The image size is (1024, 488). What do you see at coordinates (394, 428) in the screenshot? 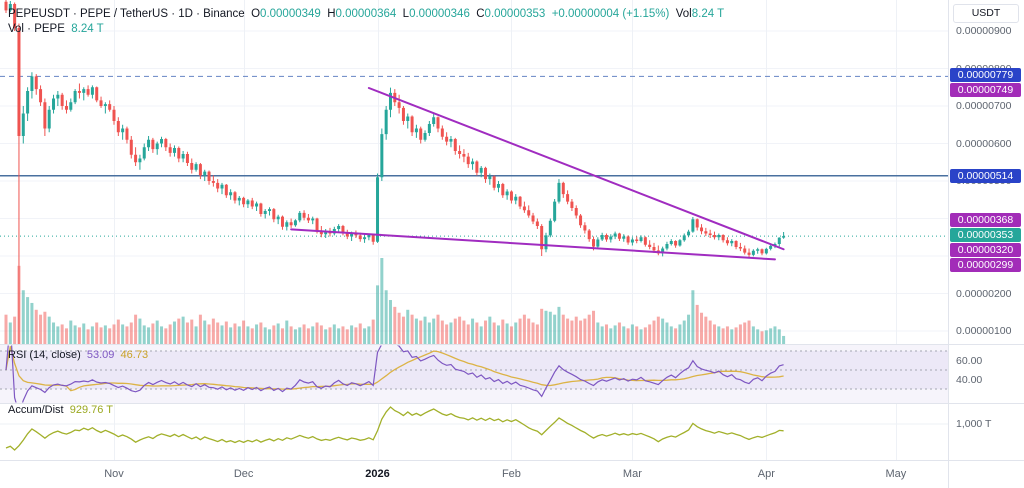
I see `accum-dist-plot` at bounding box center [394, 428].